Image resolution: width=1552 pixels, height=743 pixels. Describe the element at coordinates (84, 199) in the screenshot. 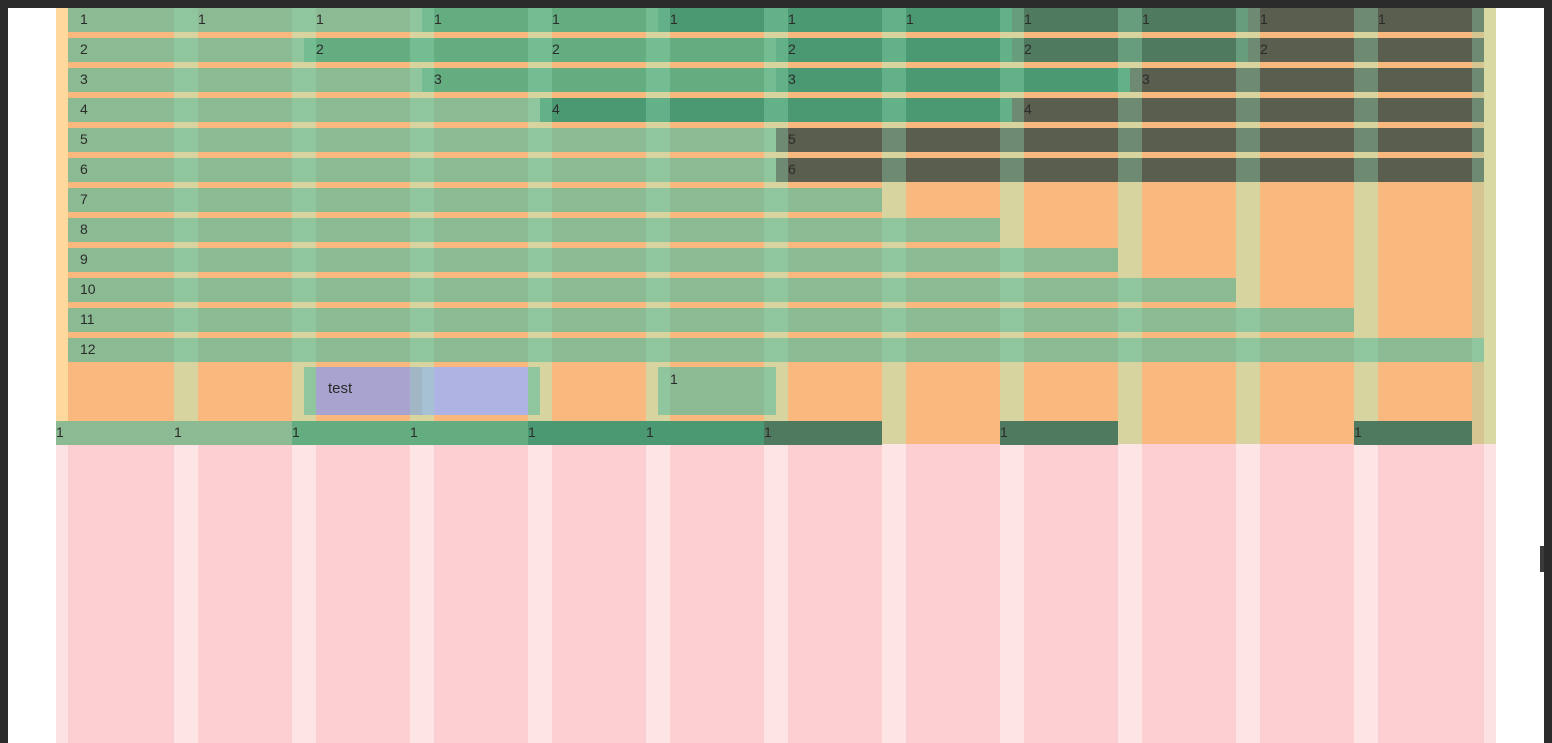

I see `grid-cell-label: 7` at that location.